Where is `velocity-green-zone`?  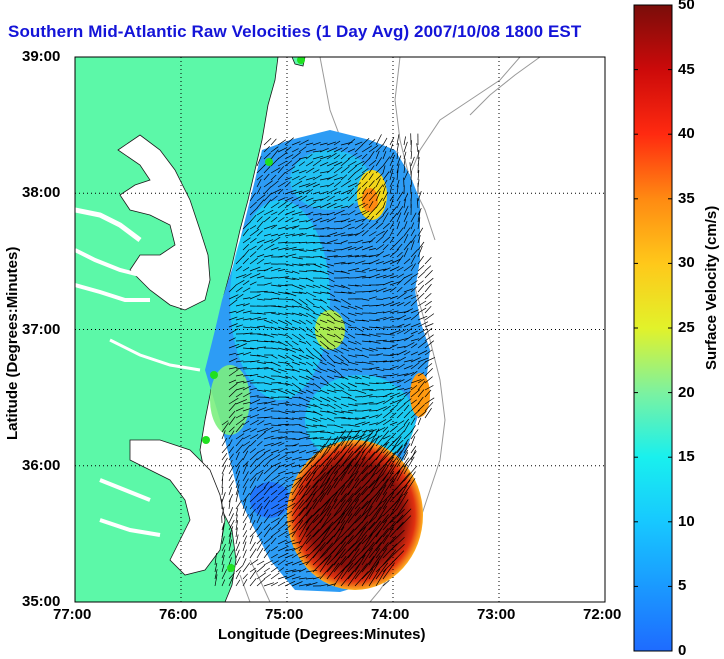 velocity-green-zone is located at coordinates (230, 400).